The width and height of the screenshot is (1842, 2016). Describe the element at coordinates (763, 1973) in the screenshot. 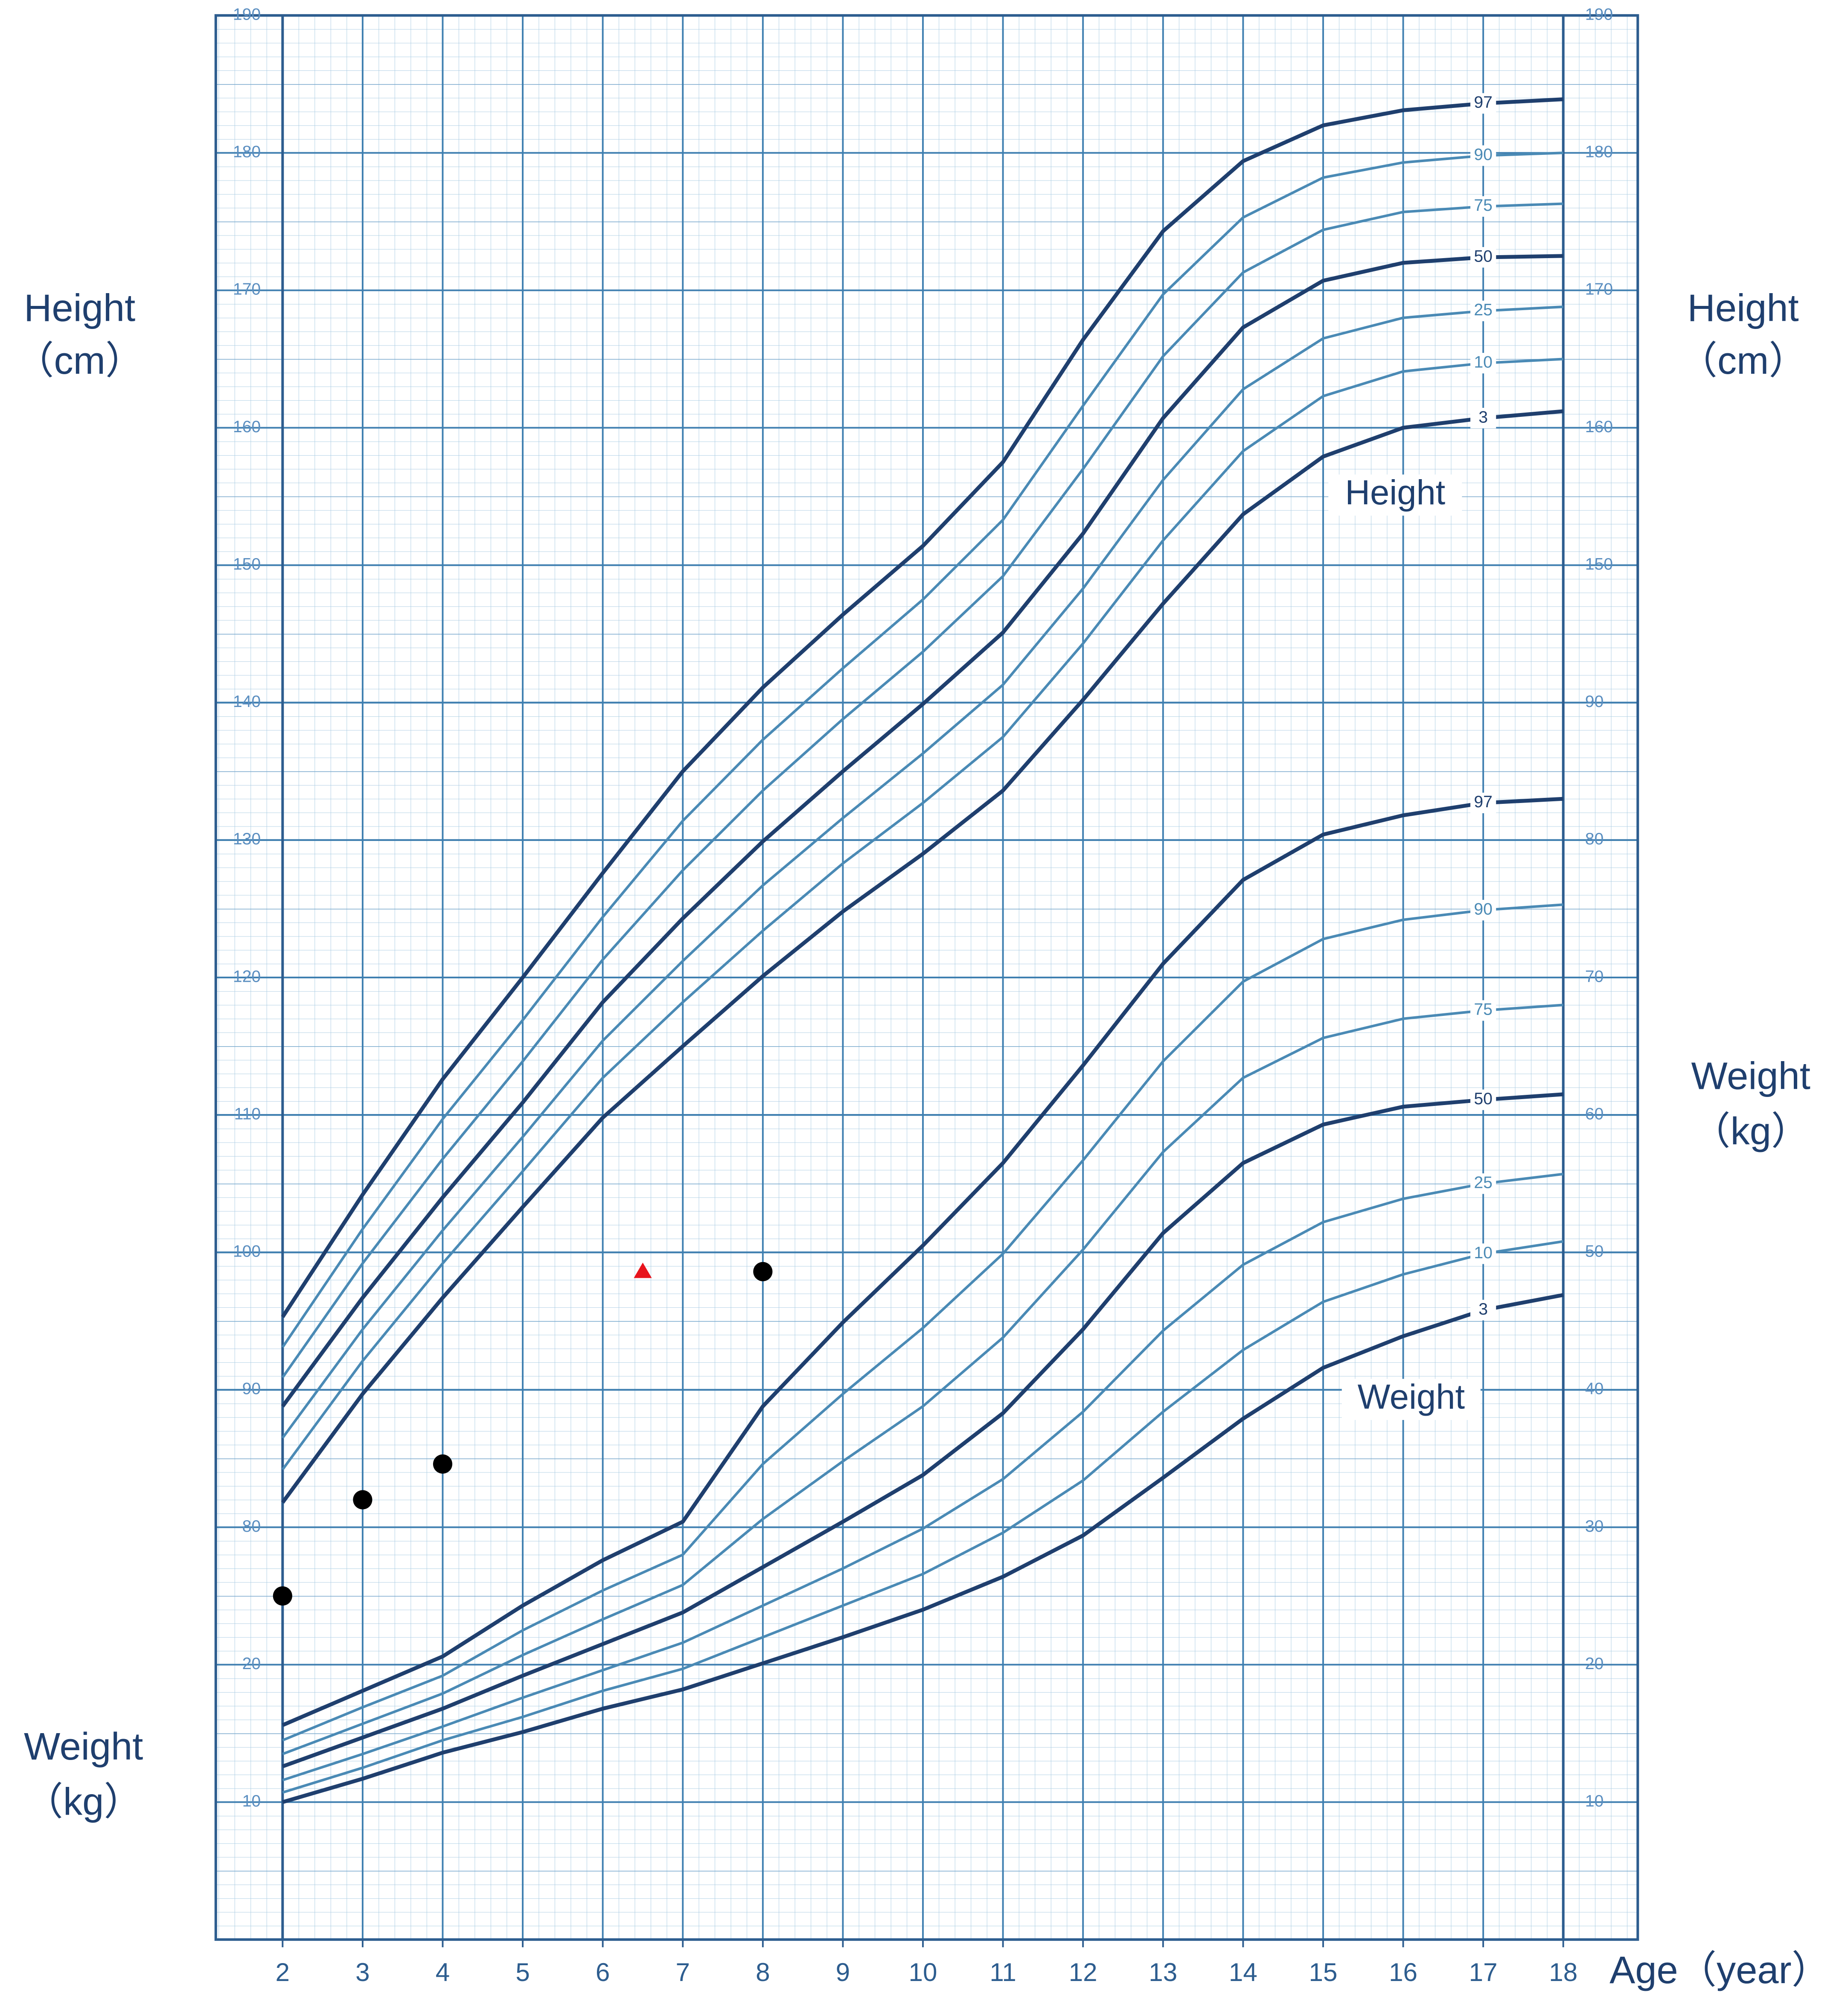

I see `x-tick-label: 8` at that location.